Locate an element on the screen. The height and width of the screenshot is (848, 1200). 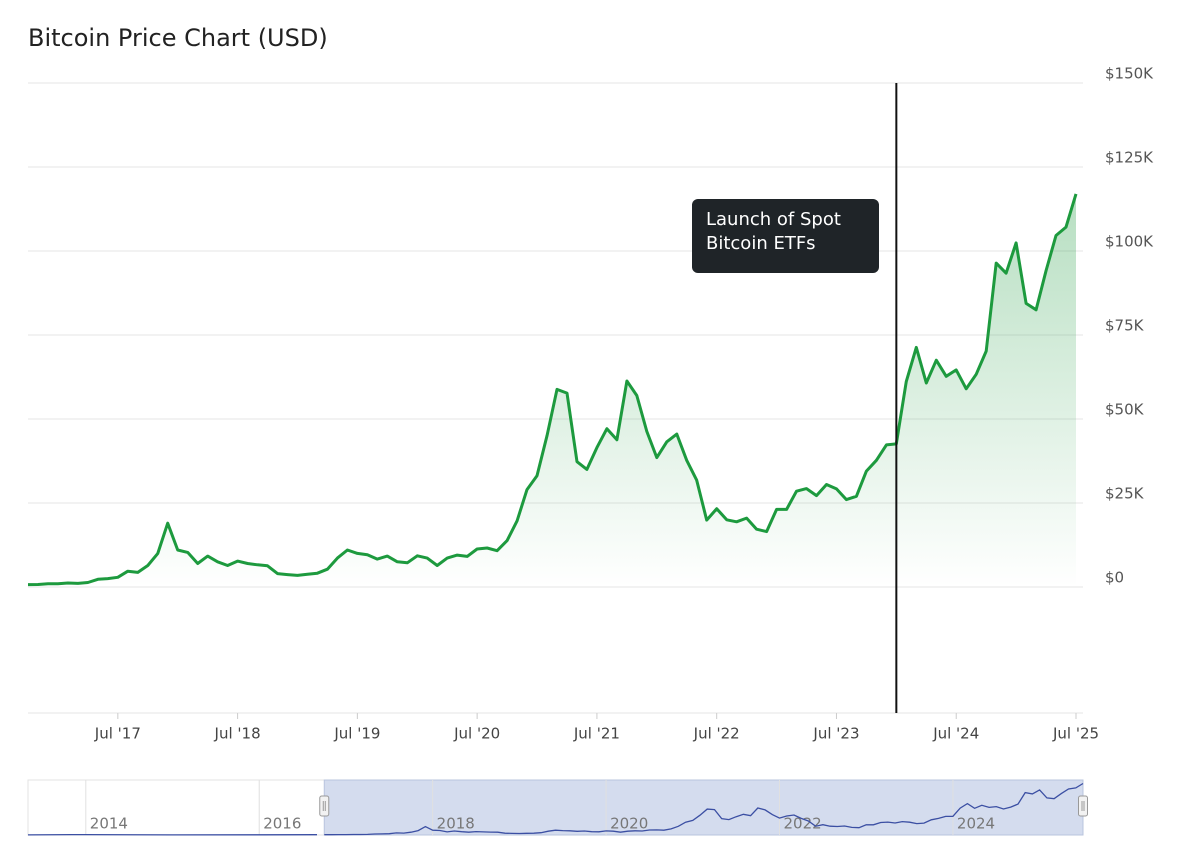
annotation-text: Bitcoin ETFs is located at coordinates (761, 243).